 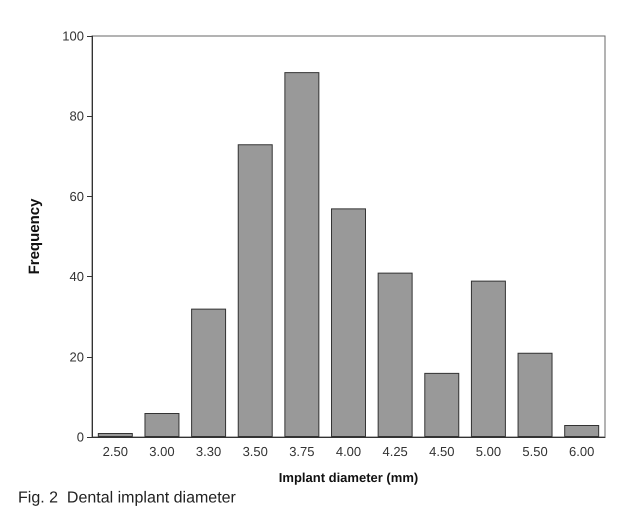 I want to click on x-tick-label: 2.50, so click(x=115, y=451).